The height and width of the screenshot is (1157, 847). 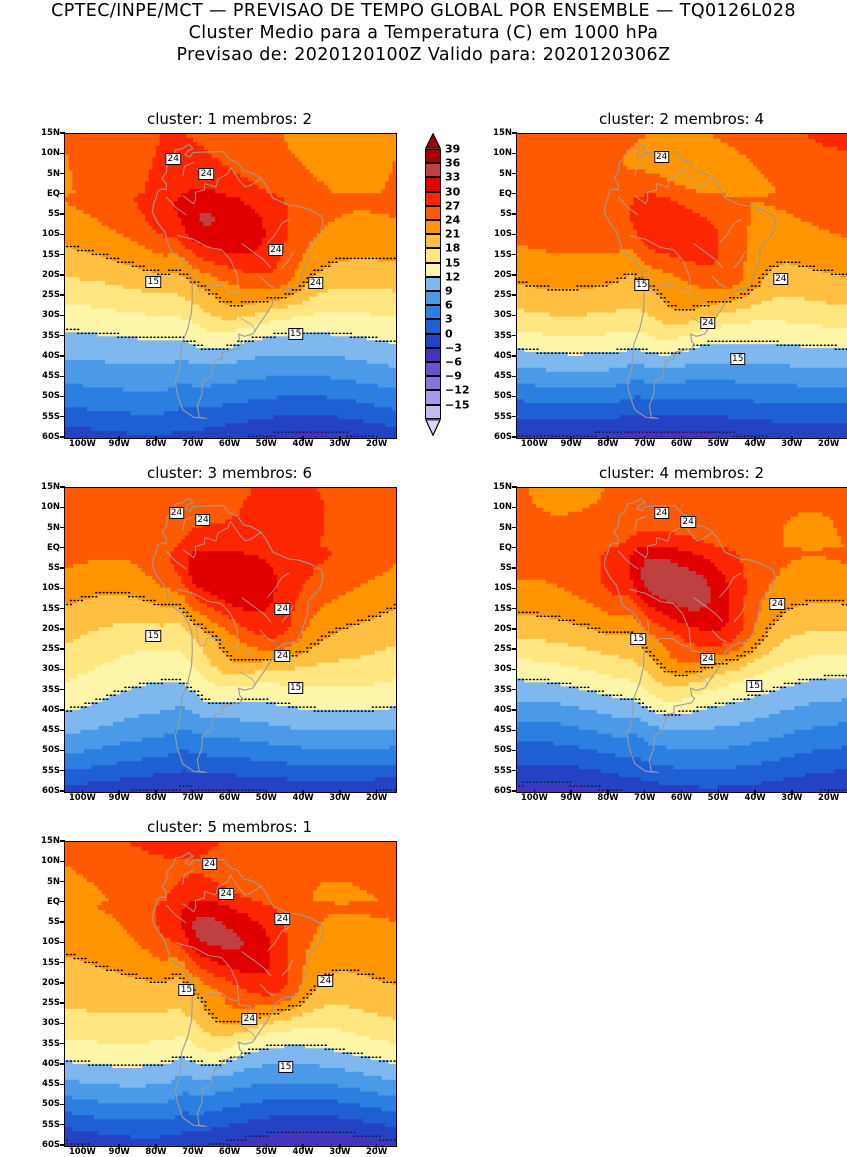 What do you see at coordinates (45, 669) in the screenshot?
I see `y-axis-tick-label: 30S` at bounding box center [45, 669].